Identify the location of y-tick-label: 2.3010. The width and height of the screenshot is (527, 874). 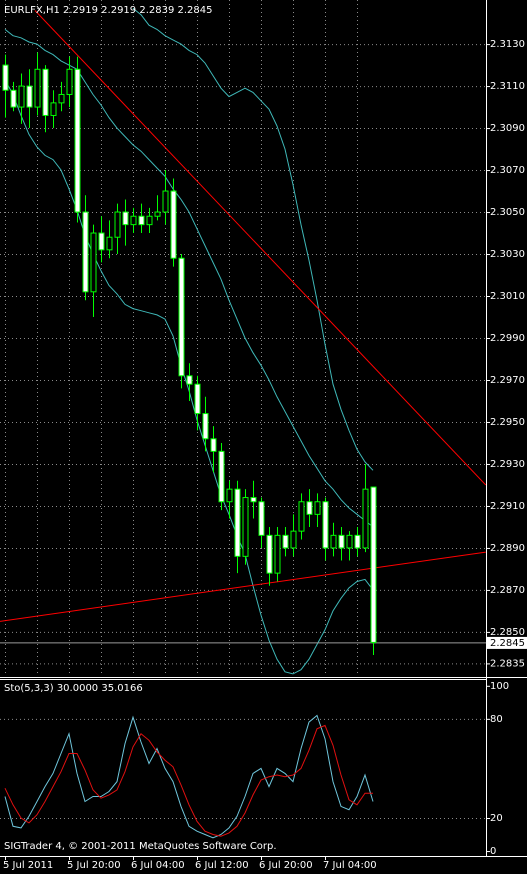
(507, 296).